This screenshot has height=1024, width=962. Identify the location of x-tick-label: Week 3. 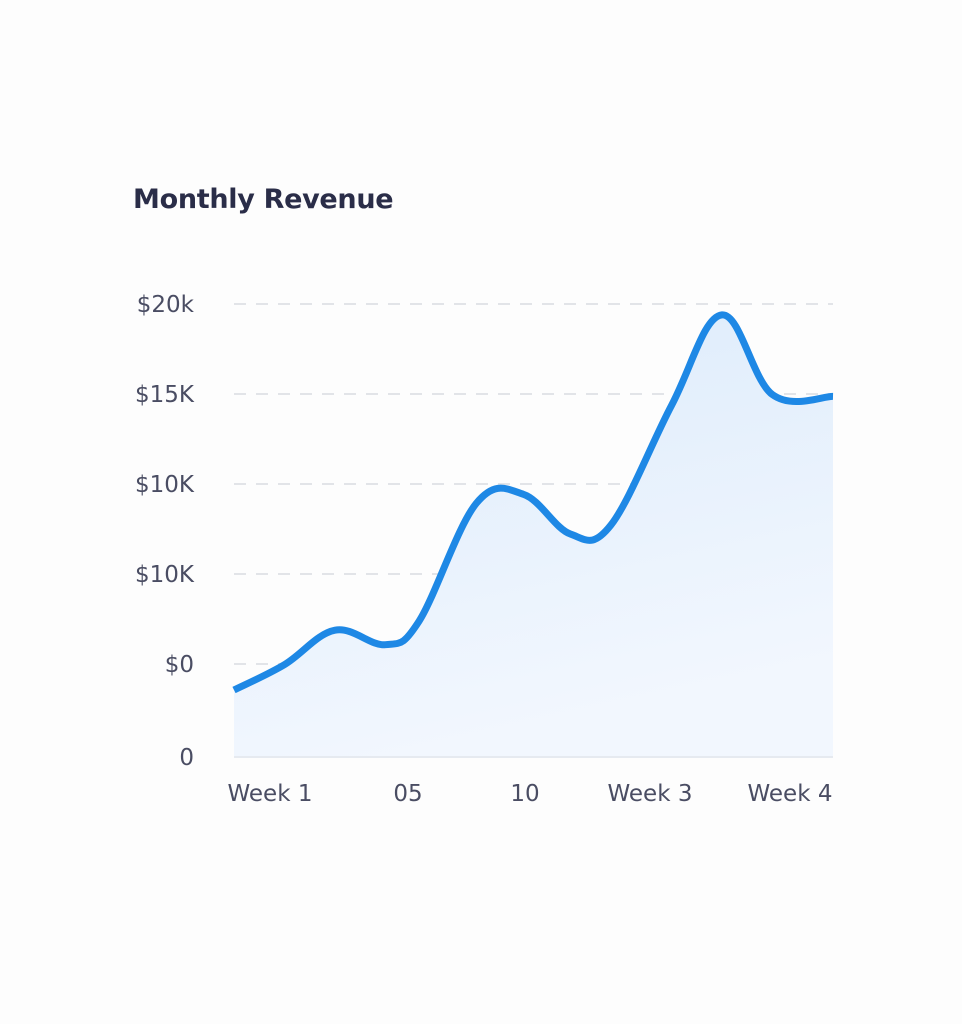
(650, 794).